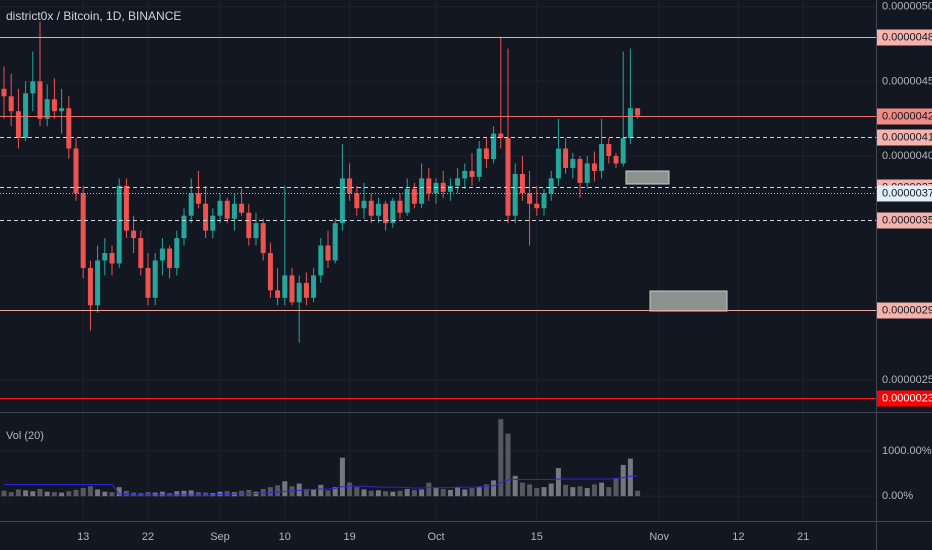 The height and width of the screenshot is (550, 932). What do you see at coordinates (435, 537) in the screenshot?
I see `x-tick-label: Oct` at bounding box center [435, 537].